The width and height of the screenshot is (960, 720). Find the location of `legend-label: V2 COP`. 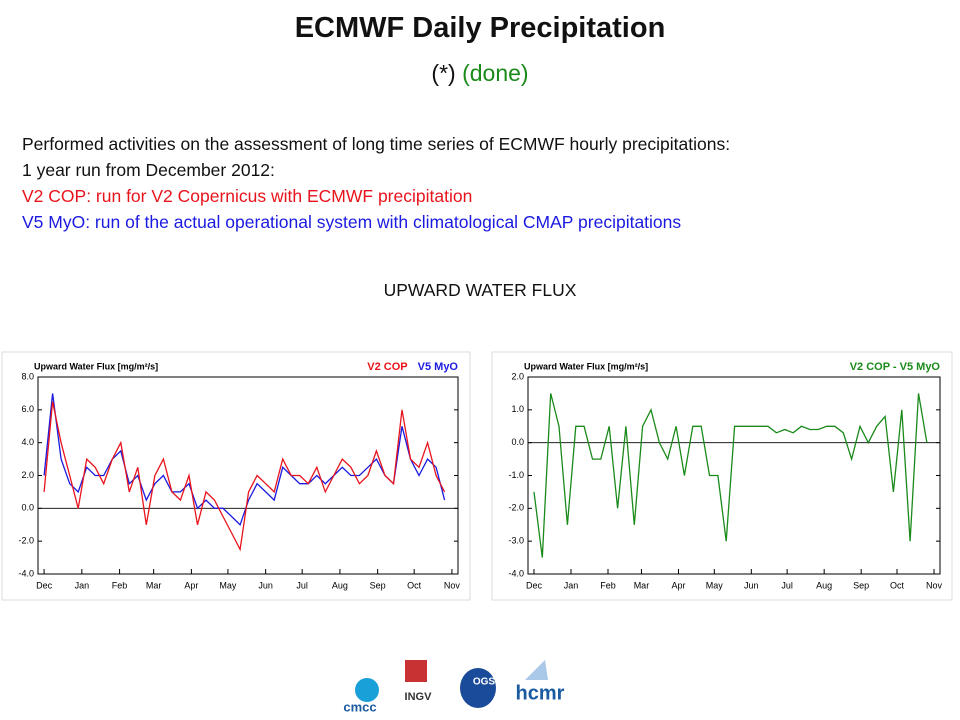

legend-label: V2 COP is located at coordinates (387, 367).